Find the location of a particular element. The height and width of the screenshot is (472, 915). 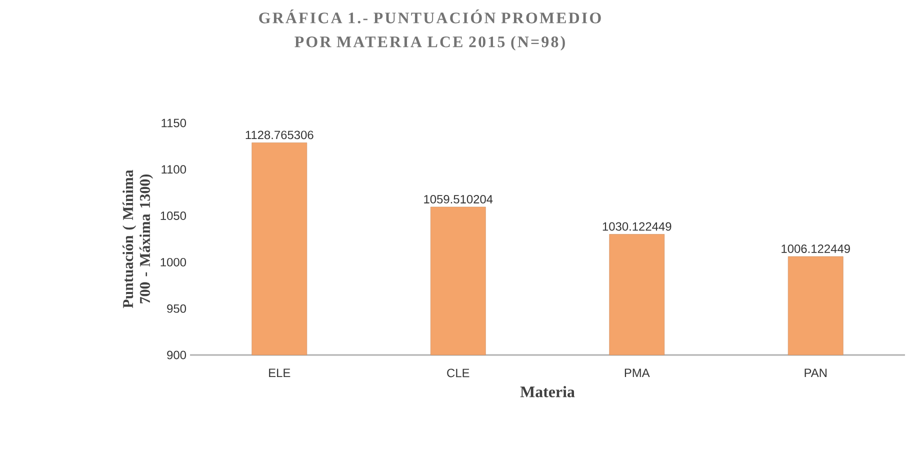

x-tick-label: CLE is located at coordinates (458, 373).